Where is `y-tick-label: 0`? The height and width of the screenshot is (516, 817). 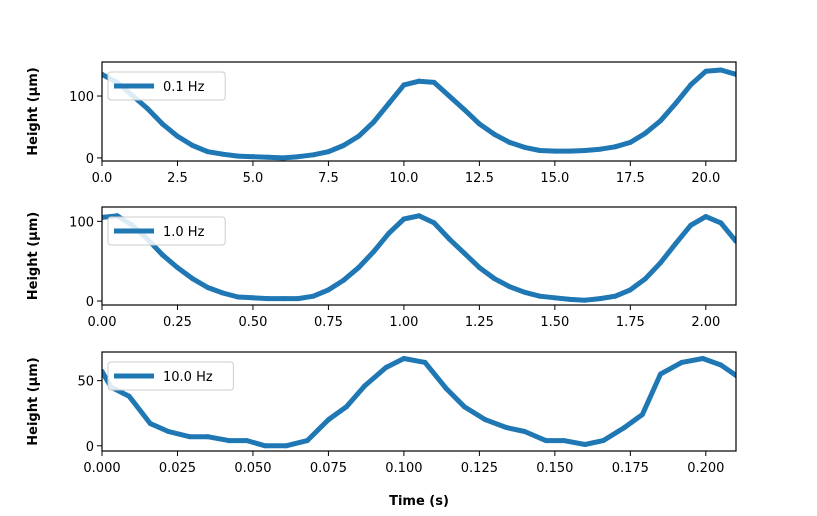 y-tick-label: 0 is located at coordinates (90, 302).